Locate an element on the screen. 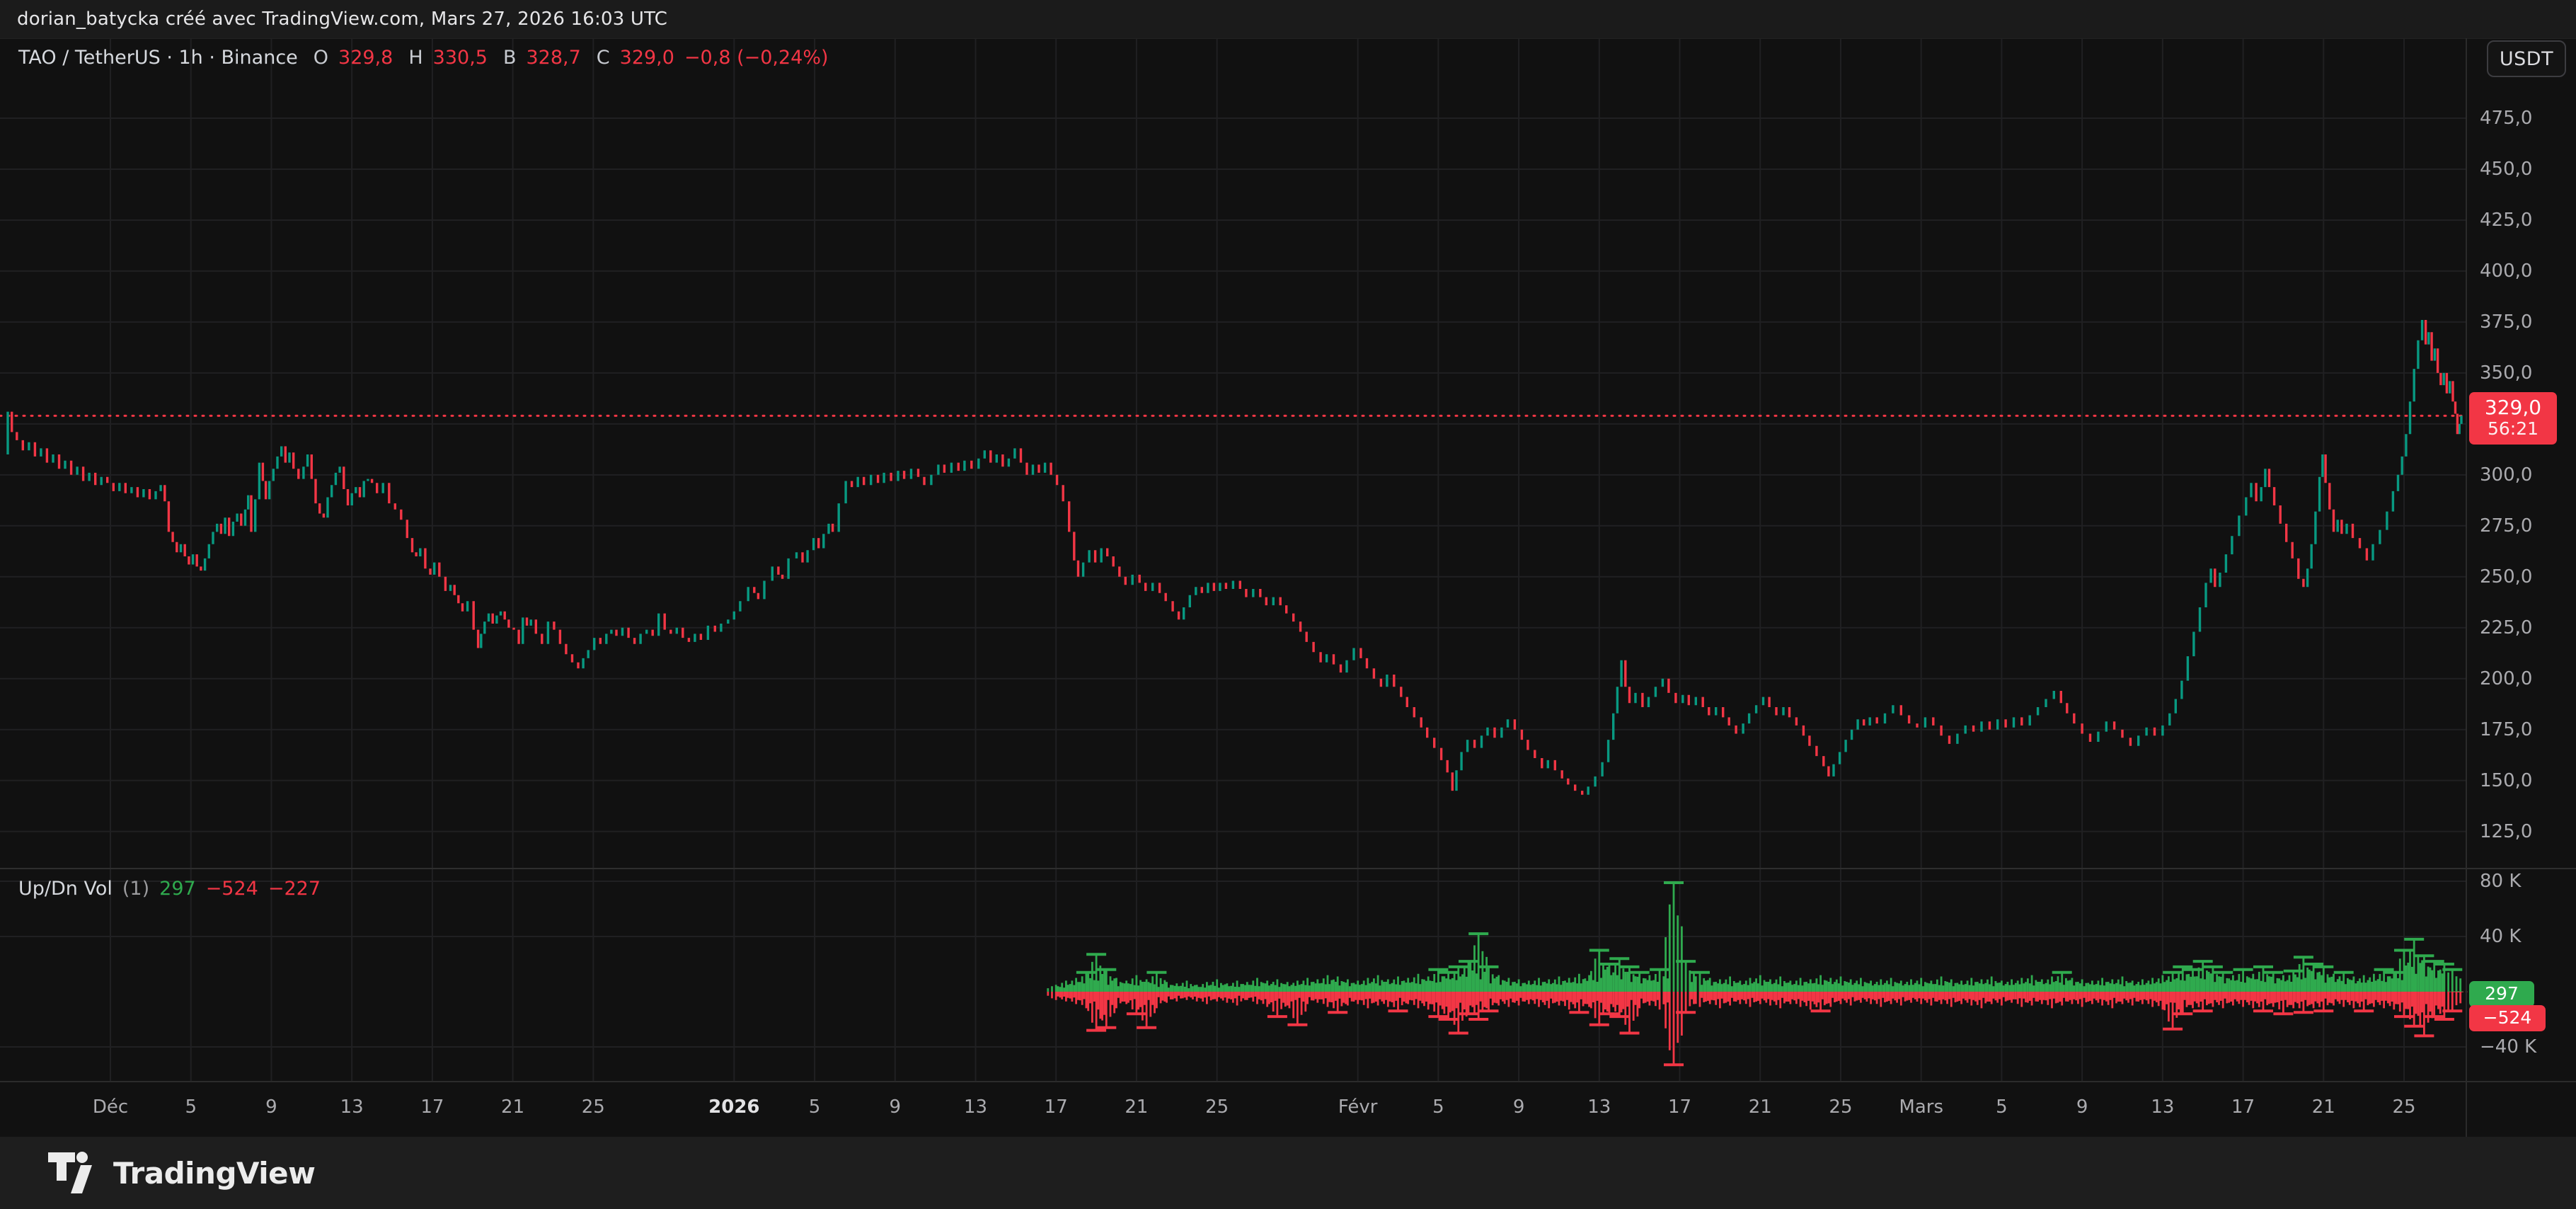 This screenshot has height=1209, width=2576. volume-level-dashes-up is located at coordinates (1770, 927).